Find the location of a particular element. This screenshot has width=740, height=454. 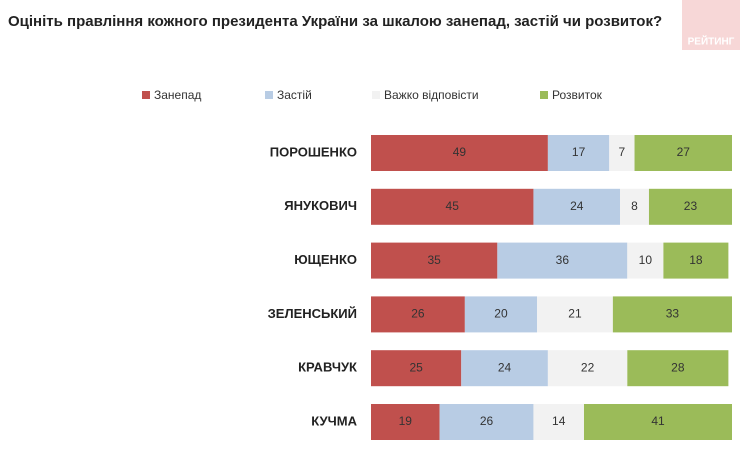

category-label: ЗЕЛЕНСЬКИЙ is located at coordinates (312, 313).